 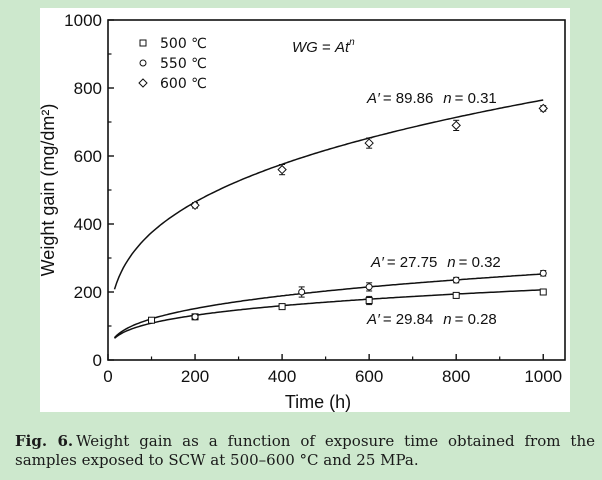 What do you see at coordinates (282, 376) in the screenshot?
I see `x-tick-label: 400` at bounding box center [282, 376].